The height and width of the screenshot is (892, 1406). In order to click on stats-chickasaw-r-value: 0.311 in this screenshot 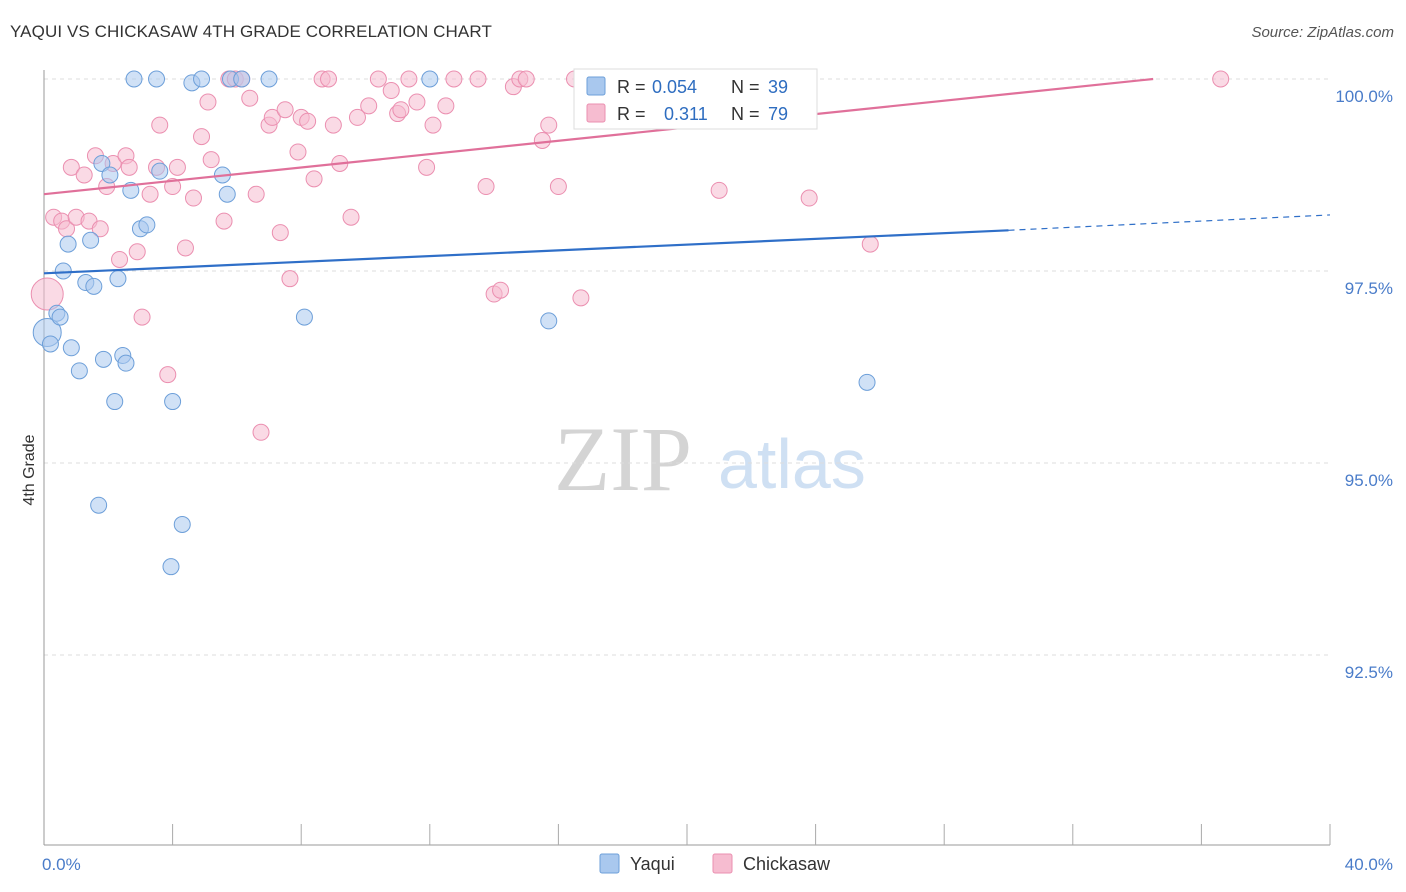, I will do `click(686, 114)`.